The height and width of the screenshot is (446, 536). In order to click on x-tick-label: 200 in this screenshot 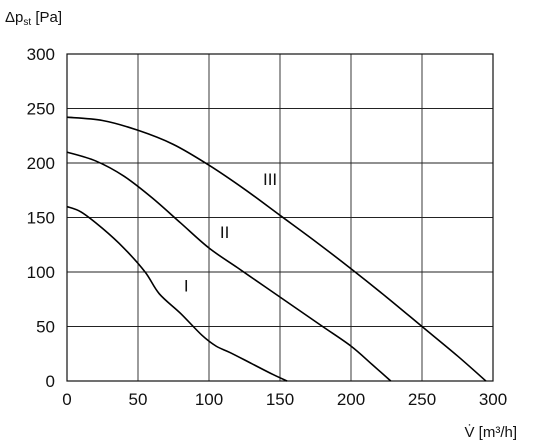, I will do `click(351, 399)`.